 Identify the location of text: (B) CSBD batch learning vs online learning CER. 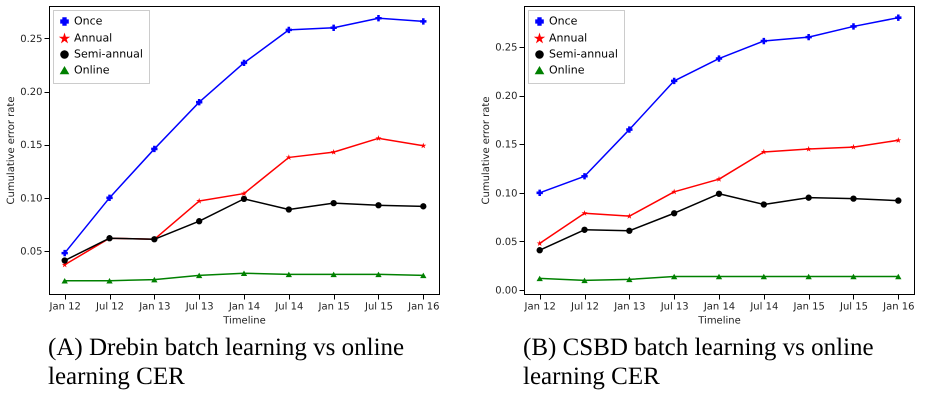
(699, 362).